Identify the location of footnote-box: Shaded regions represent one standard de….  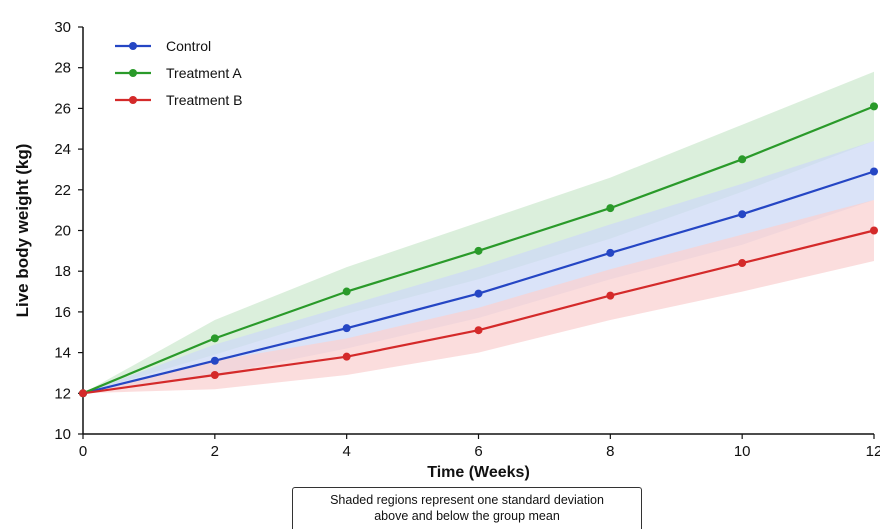
(467, 508).